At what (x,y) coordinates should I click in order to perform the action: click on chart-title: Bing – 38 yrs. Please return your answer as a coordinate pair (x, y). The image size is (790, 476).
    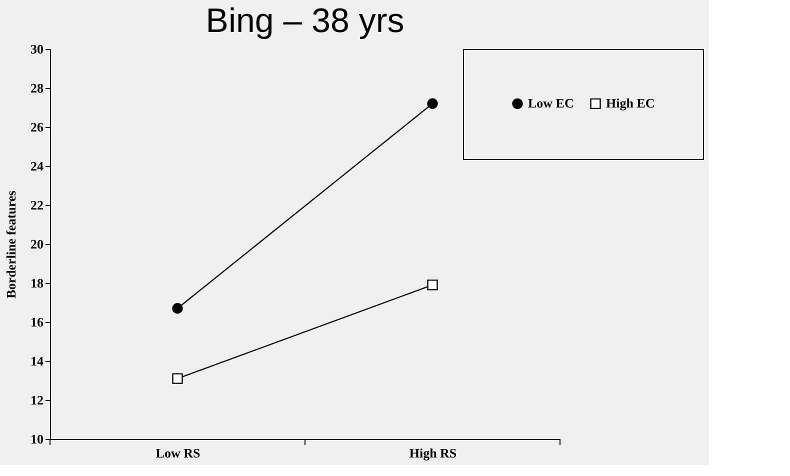
    Looking at the image, I should click on (305, 21).